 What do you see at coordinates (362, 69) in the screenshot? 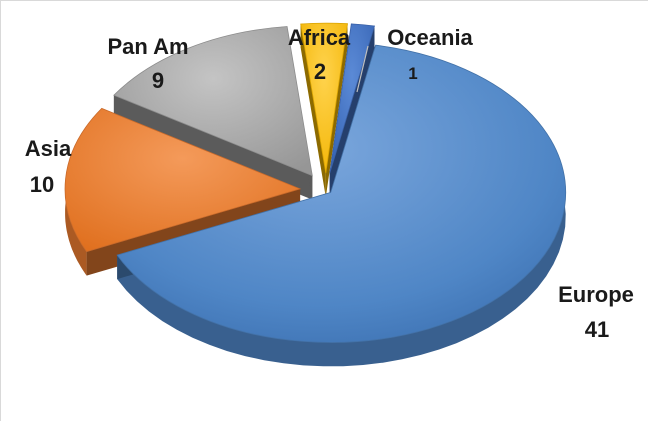
I see `oceania-leader-line` at bounding box center [362, 69].